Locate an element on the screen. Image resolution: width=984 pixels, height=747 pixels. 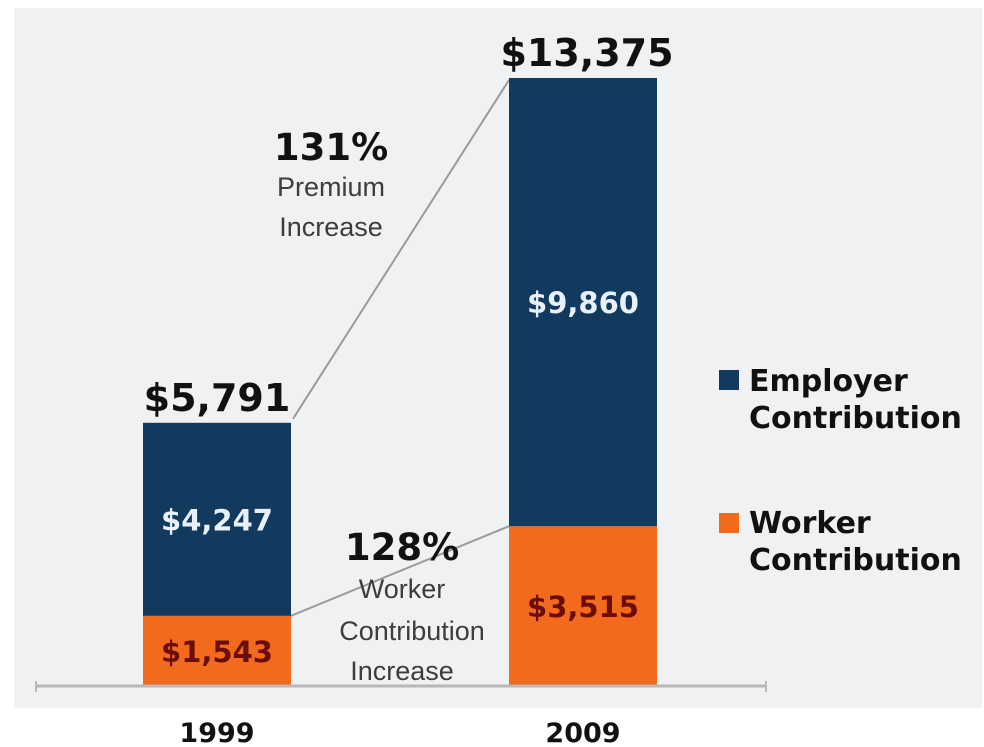
label-worker-1999: $1,543 is located at coordinates (217, 652).